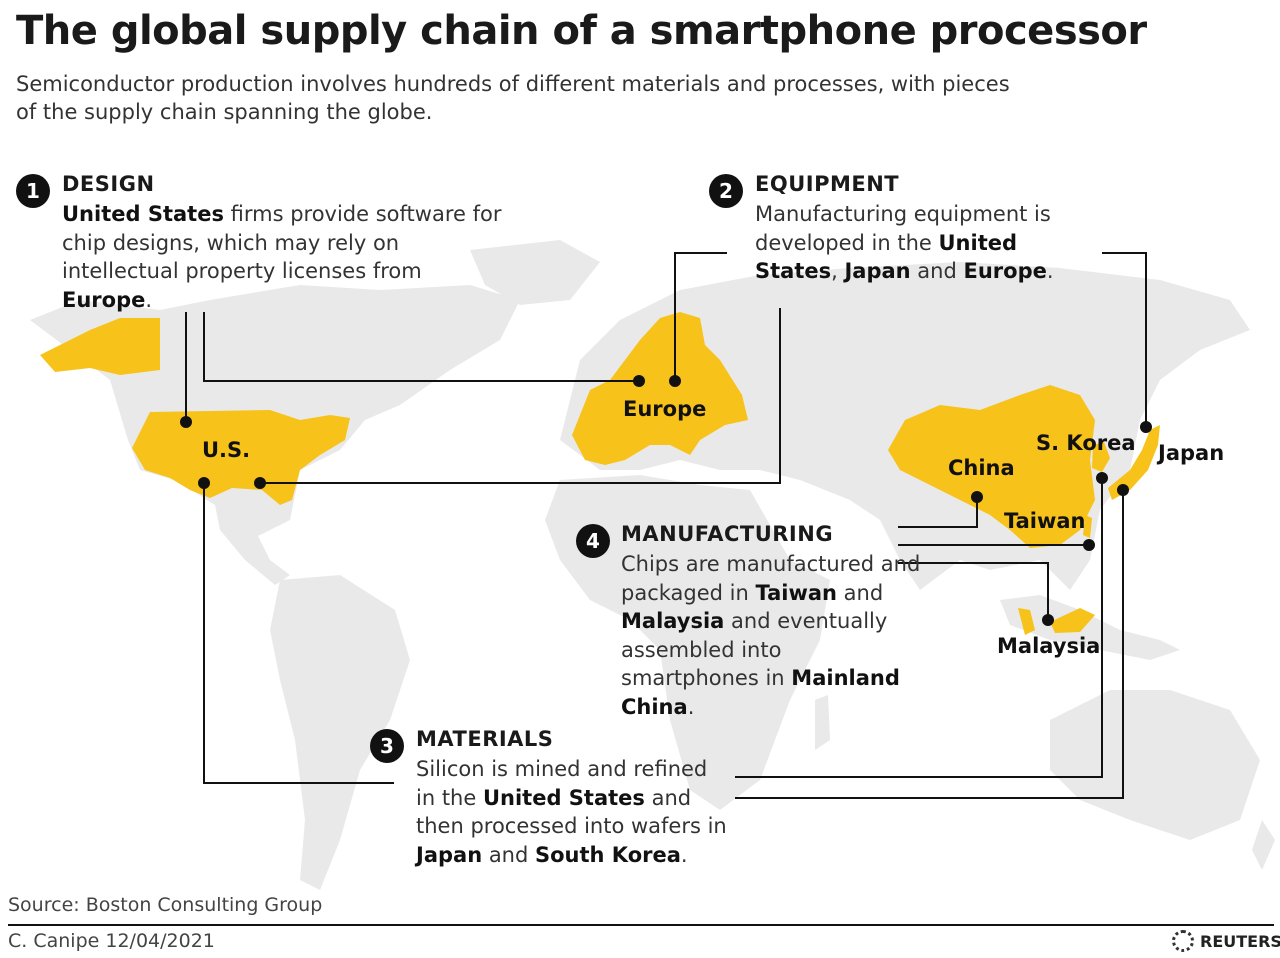 This screenshot has height=958, width=1280. I want to click on dot-europe-equipment, so click(675, 381).